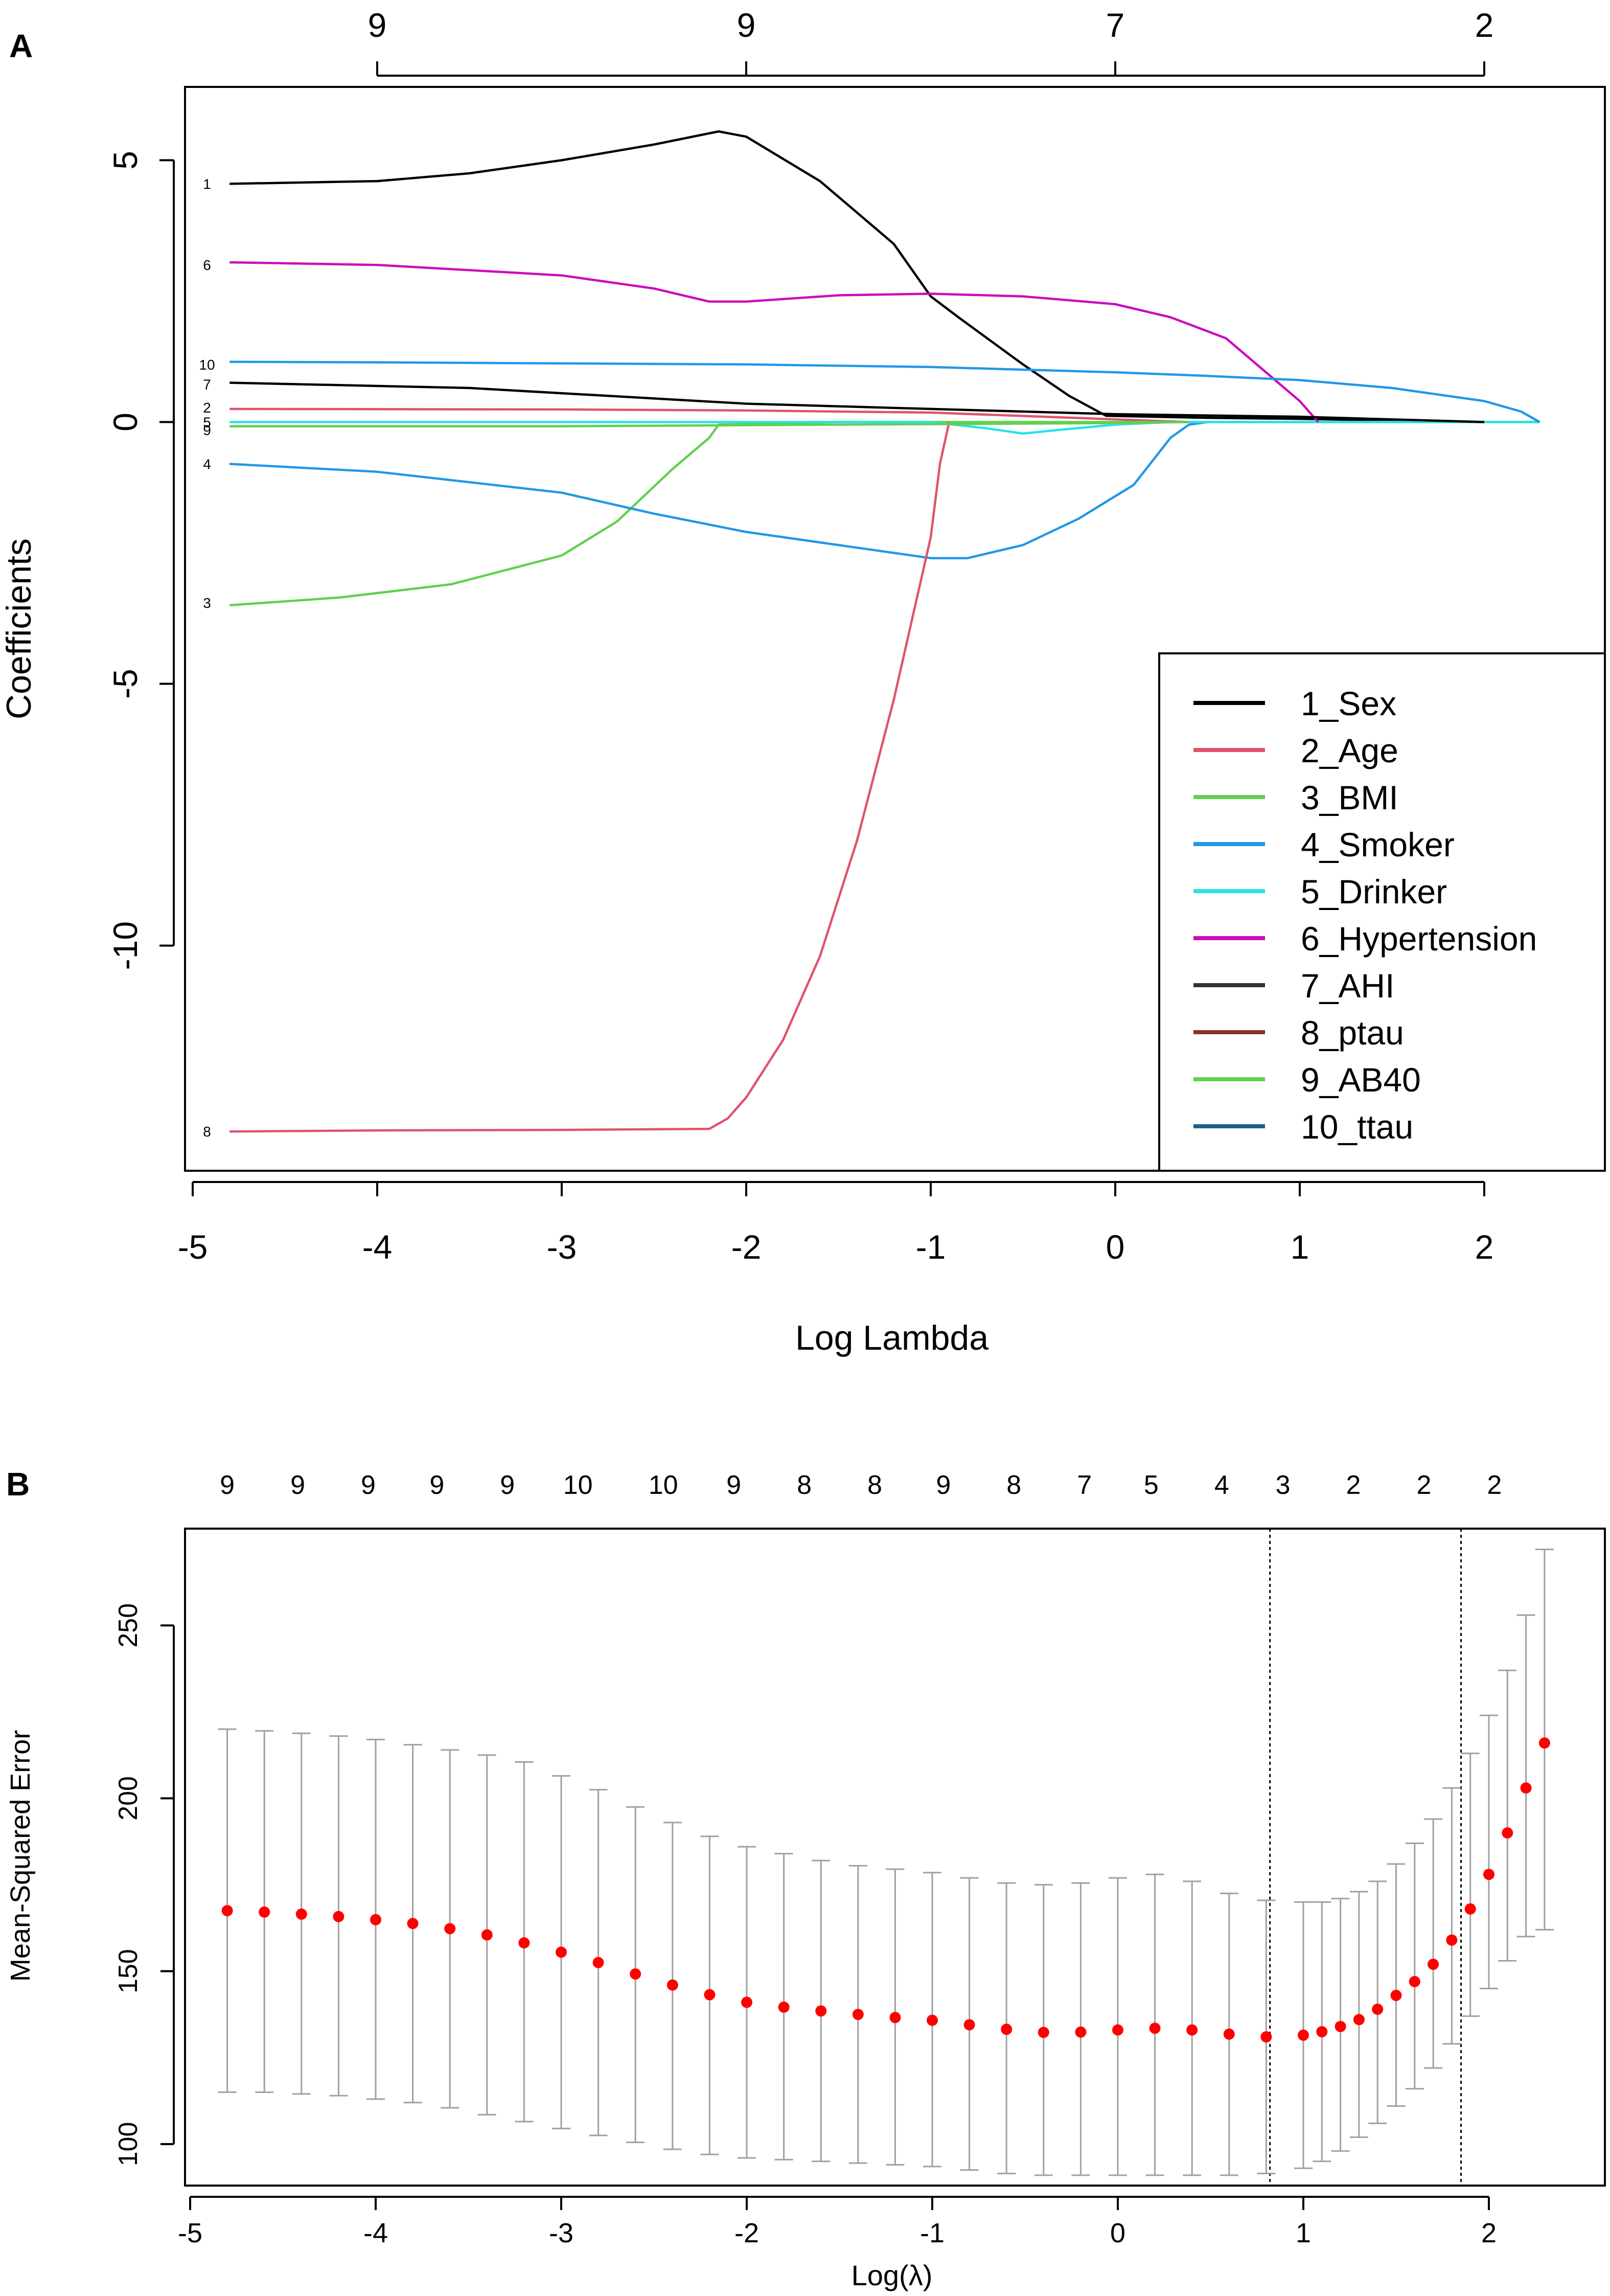  What do you see at coordinates (1151, 1485) in the screenshot?
I see `top-axis-count-label: 5` at bounding box center [1151, 1485].